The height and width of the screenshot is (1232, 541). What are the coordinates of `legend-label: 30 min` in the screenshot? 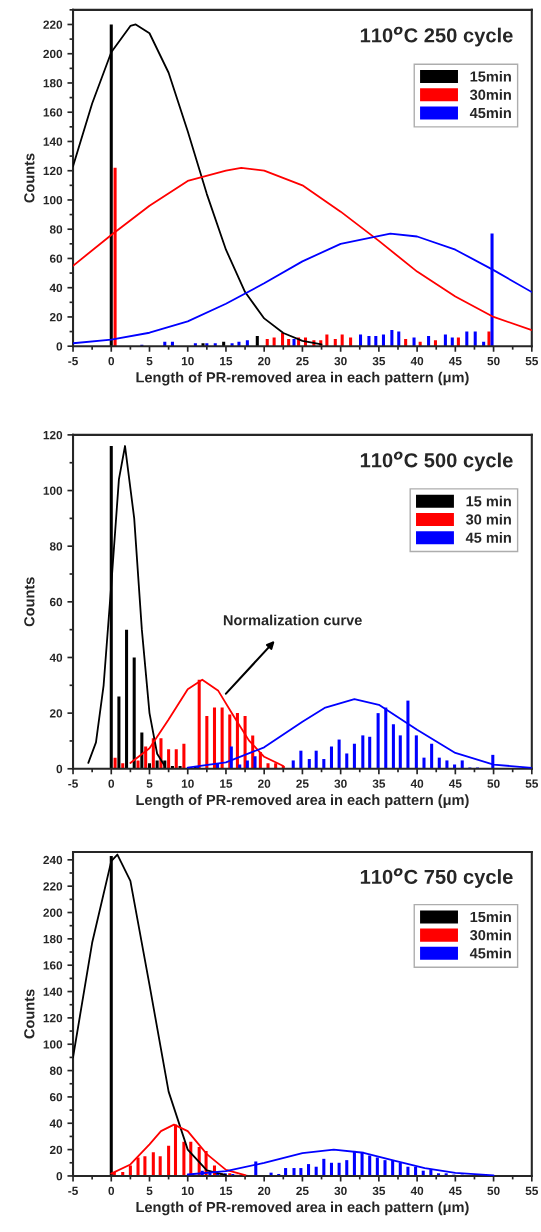 It's located at (488, 519).